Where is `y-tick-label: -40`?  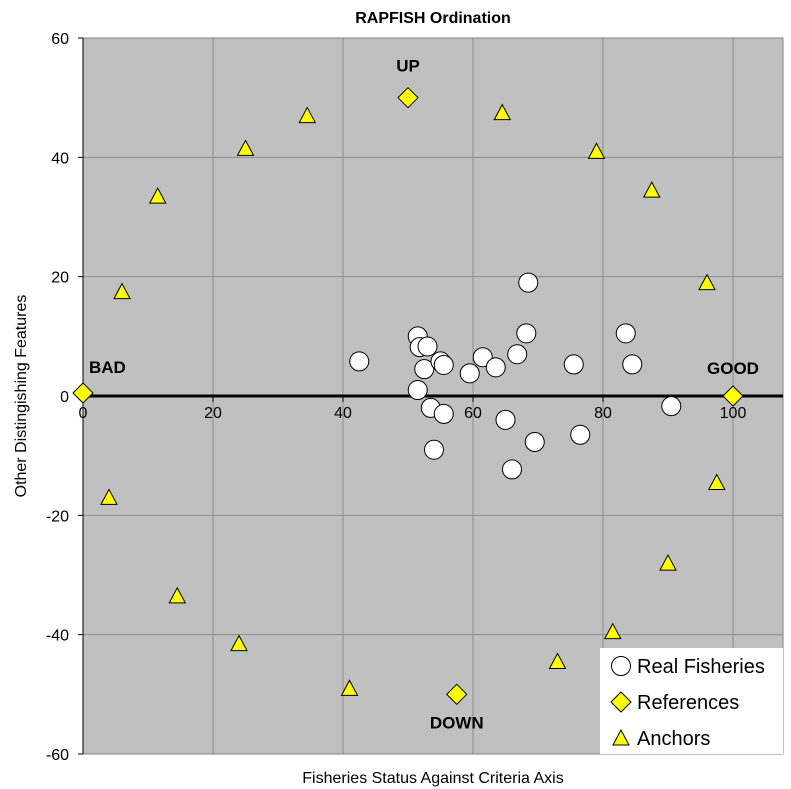 y-tick-label: -40 is located at coordinates (57, 636).